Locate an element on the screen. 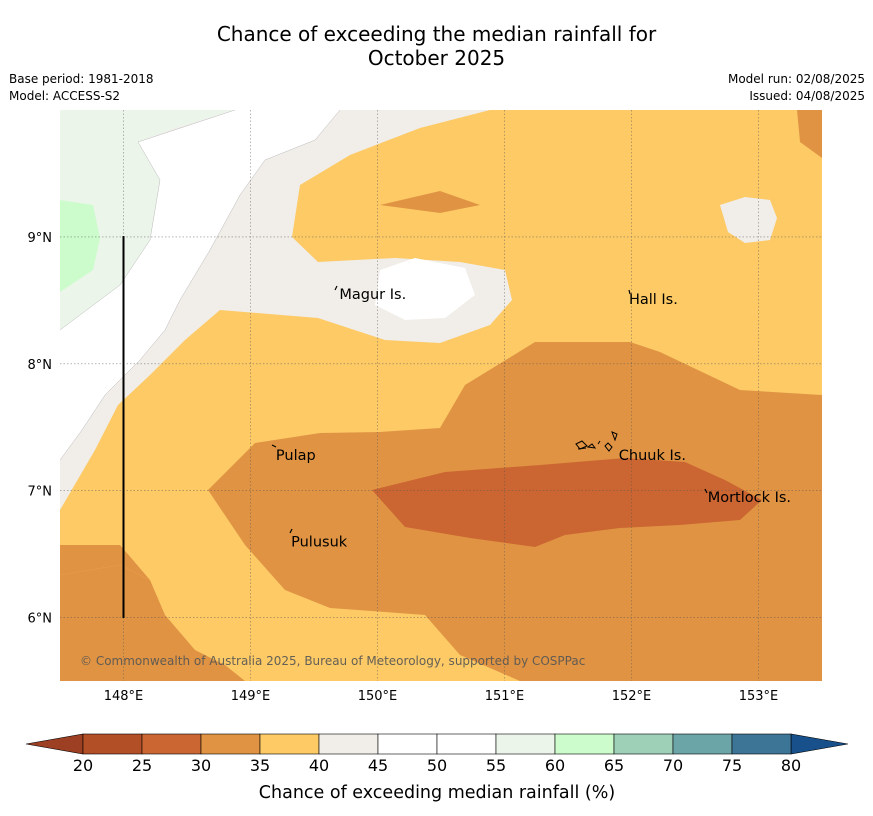 The height and width of the screenshot is (816, 873). place-label: Pulusuk is located at coordinates (319, 542).